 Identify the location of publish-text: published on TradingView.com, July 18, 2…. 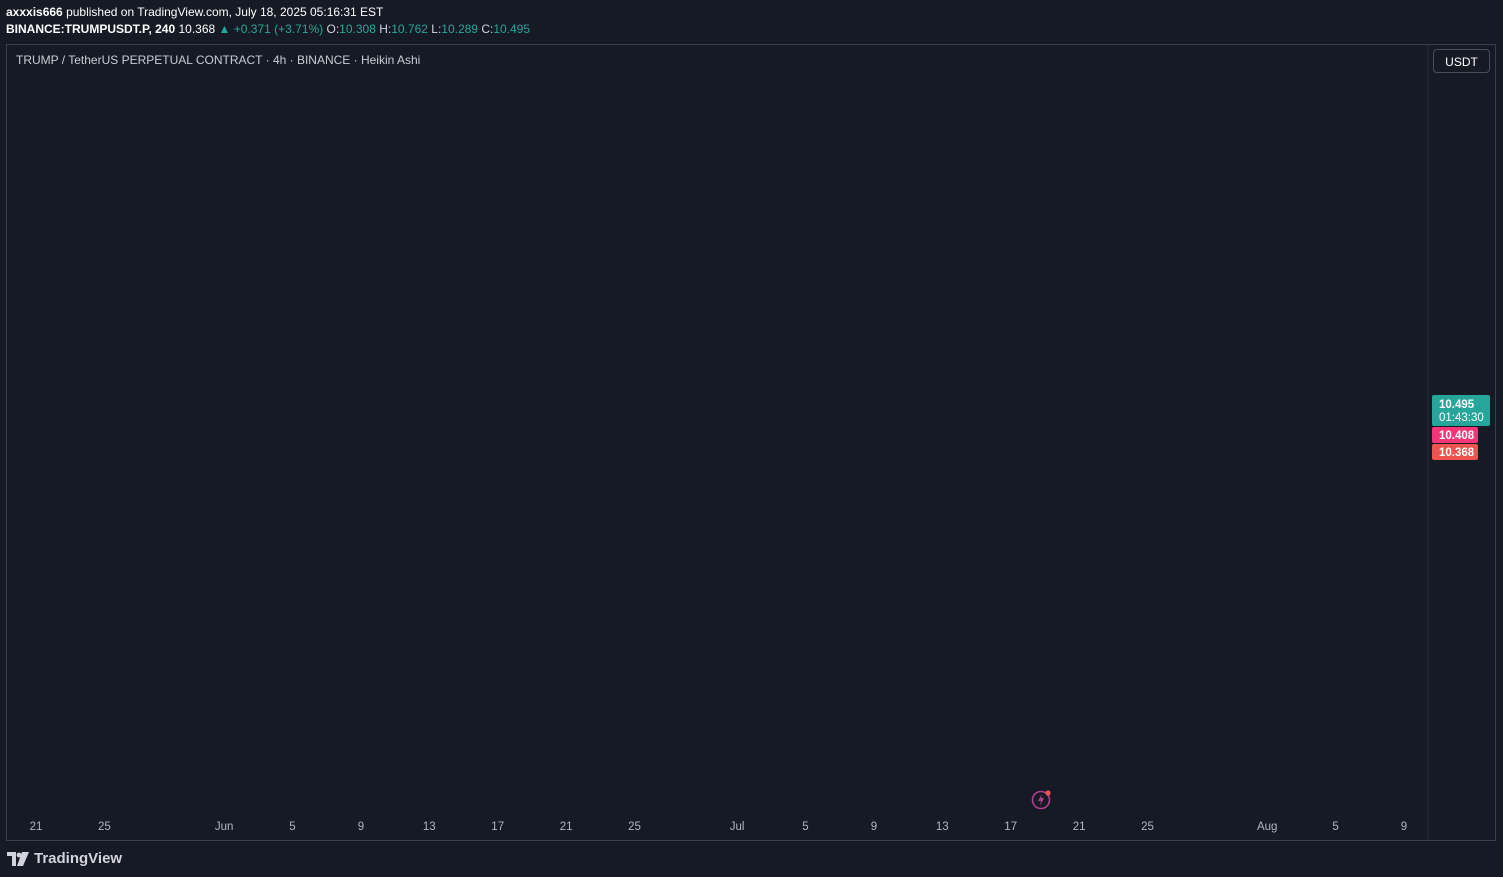
(223, 12).